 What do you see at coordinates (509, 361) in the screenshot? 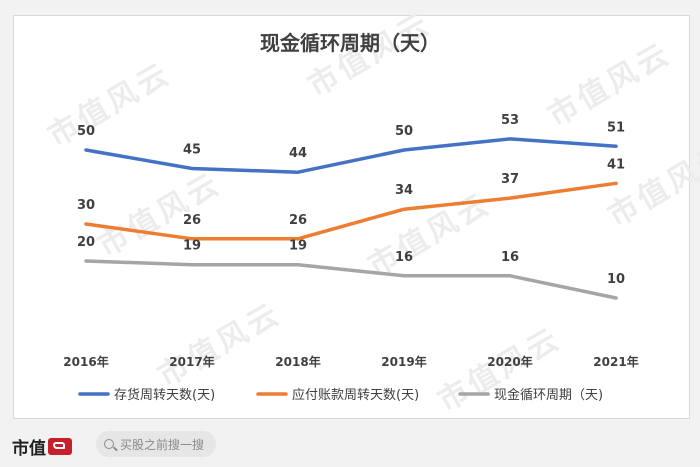
I see `x-tick-label: 2020年` at bounding box center [509, 361].